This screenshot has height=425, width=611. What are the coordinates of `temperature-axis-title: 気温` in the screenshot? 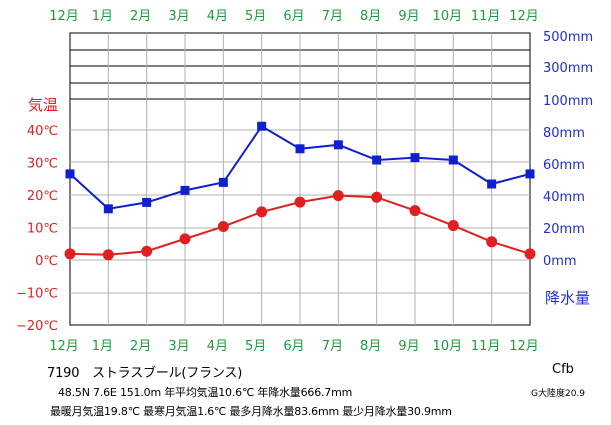 It's located at (43, 105).